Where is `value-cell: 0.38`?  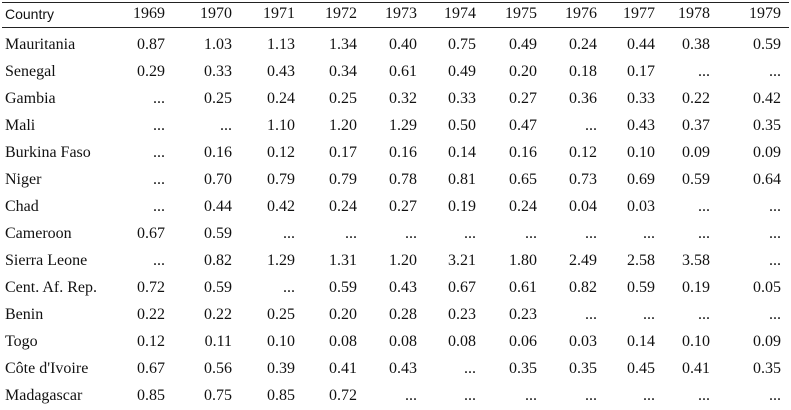 value-cell: 0.38 is located at coordinates (696, 44).